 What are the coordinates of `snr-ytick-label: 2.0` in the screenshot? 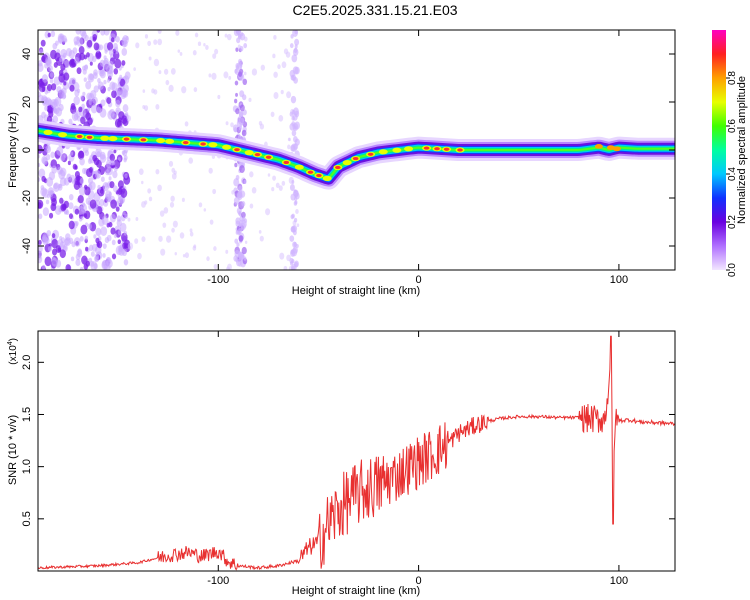 It's located at (27, 362).